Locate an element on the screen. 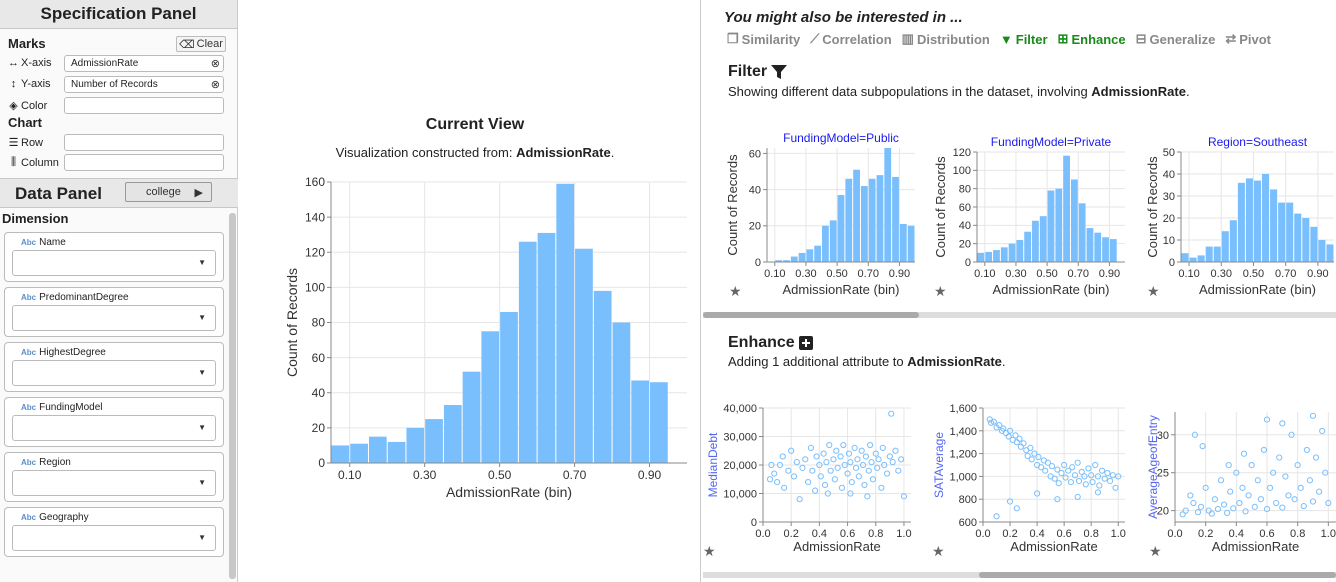  dimension-card-name: Abc Name ▼ is located at coordinates (114, 257).